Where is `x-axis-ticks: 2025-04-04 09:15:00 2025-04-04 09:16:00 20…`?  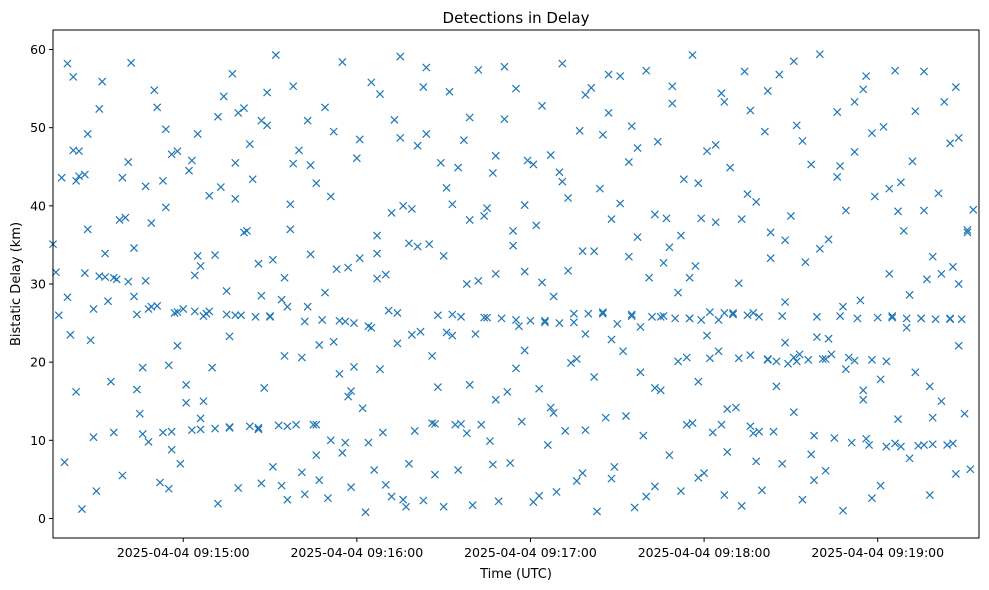
x-axis-ticks: 2025-04-04 09:15:00 2025-04-04 09:16:00 20… is located at coordinates (530, 549).